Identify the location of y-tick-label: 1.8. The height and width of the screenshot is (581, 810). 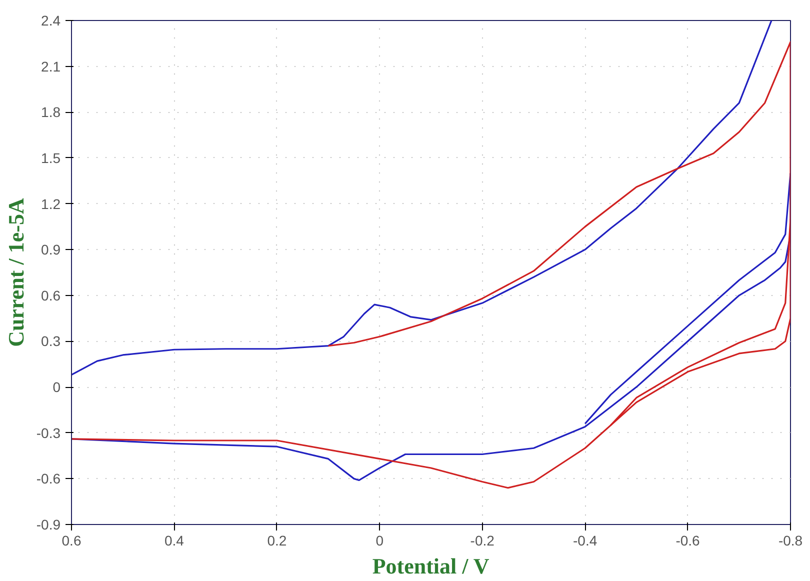
(51, 112).